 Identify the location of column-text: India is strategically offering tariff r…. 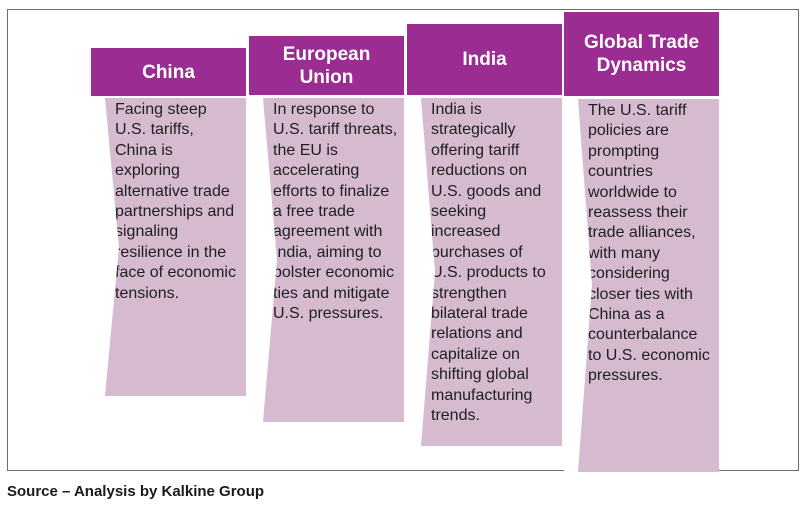
(488, 263).